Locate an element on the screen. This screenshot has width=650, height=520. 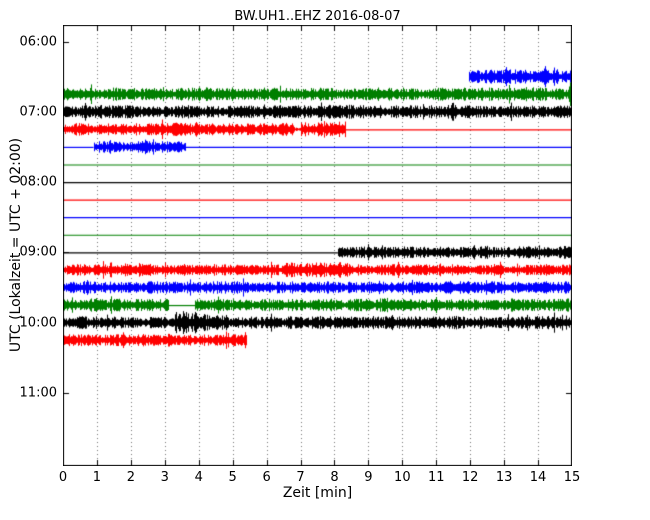
y-tick-label: 11:00 is located at coordinates (38, 393).